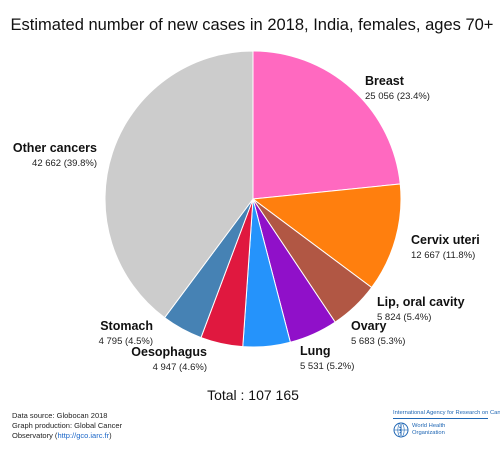  I want to click on slice-label-lip-oral-cavity: Lip, oral cavity, so click(421, 302).